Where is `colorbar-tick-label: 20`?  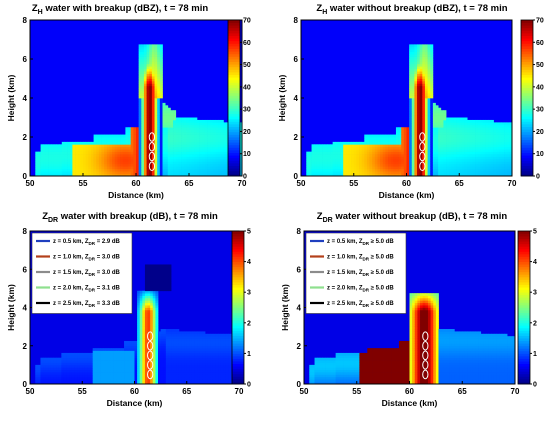
colorbar-tick-label: 20 is located at coordinates (247, 132).